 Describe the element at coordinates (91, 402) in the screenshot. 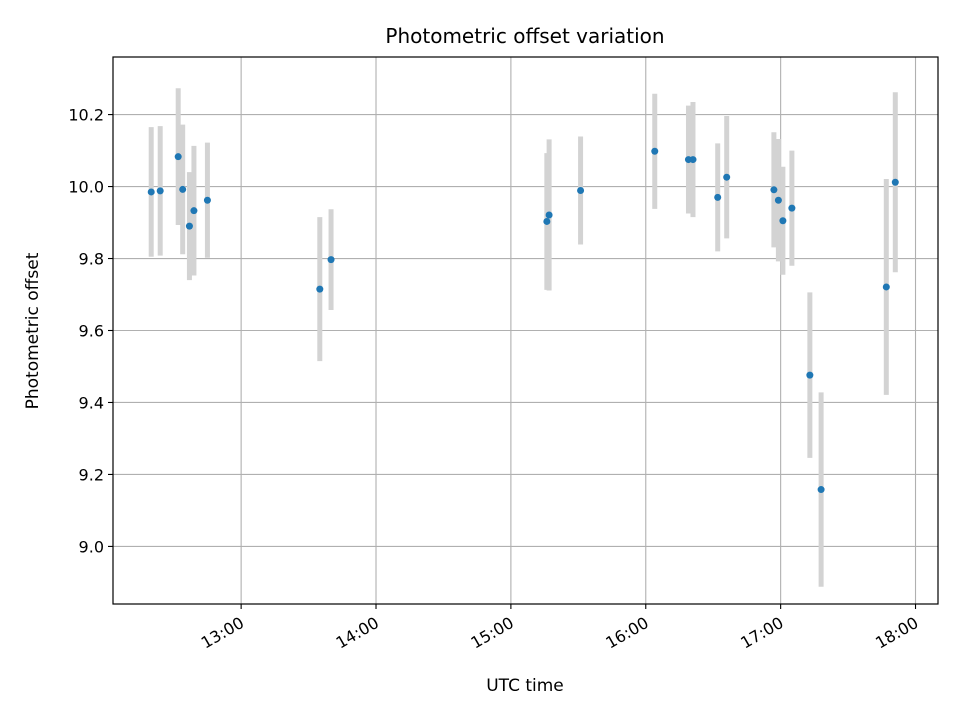

I see `y-tick-label: 9.4` at that location.